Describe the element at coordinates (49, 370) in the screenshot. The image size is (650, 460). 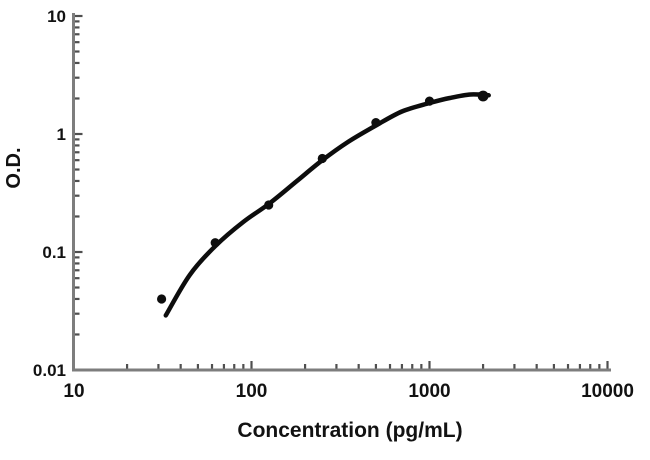
I see `y-tick-label-0.01: 0.01` at that location.